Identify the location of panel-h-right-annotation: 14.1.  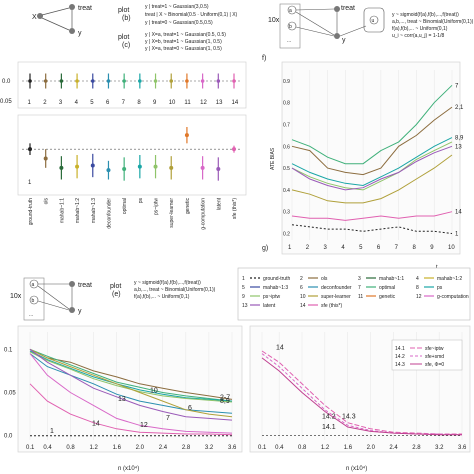
(329, 427).